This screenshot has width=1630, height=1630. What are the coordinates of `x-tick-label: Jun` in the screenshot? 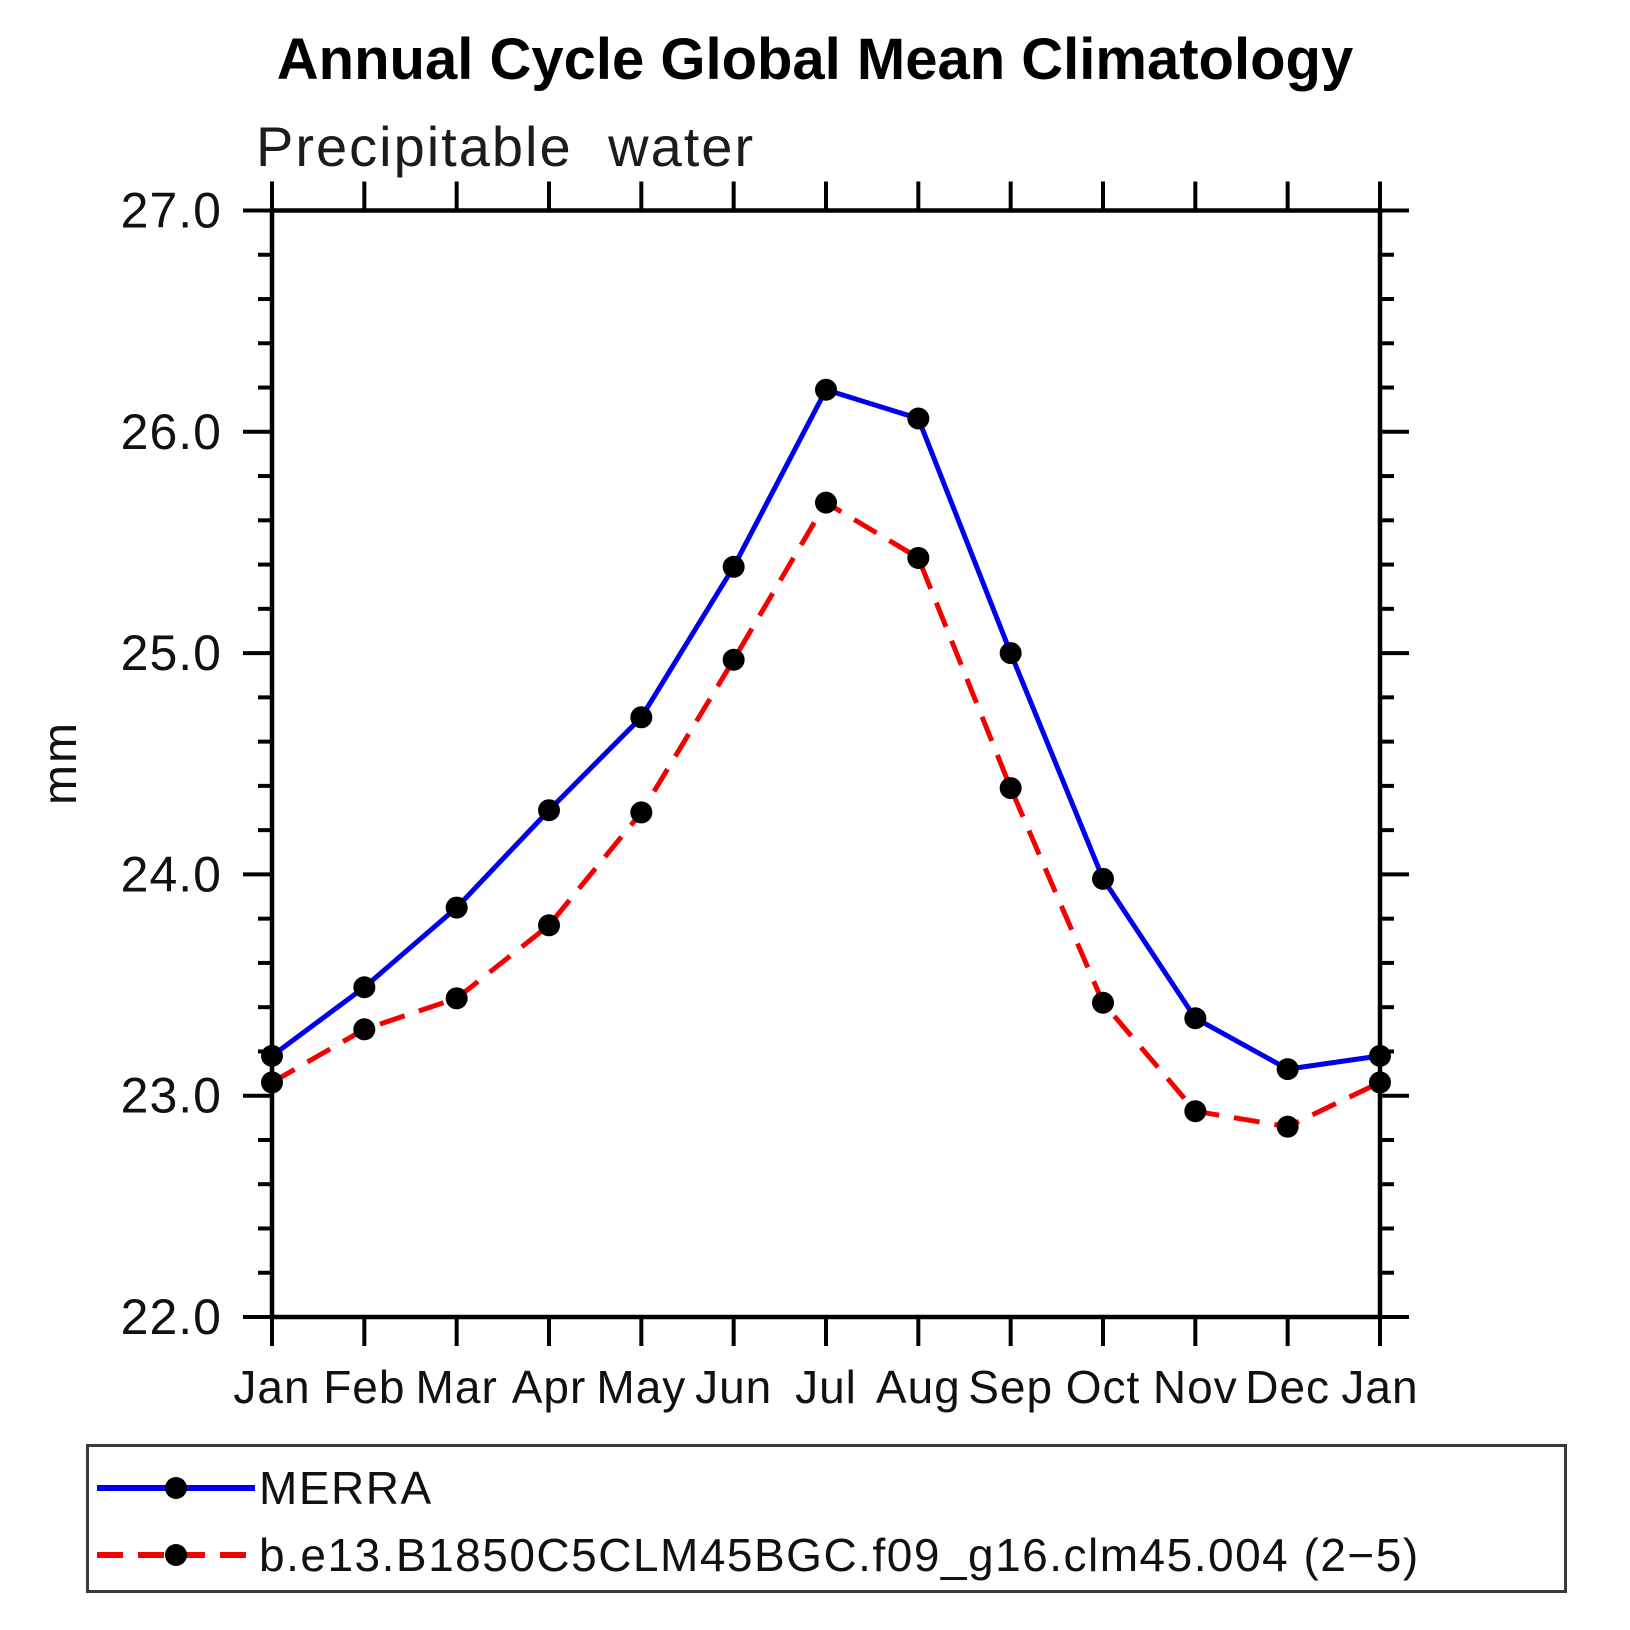 It's located at (733, 1387).